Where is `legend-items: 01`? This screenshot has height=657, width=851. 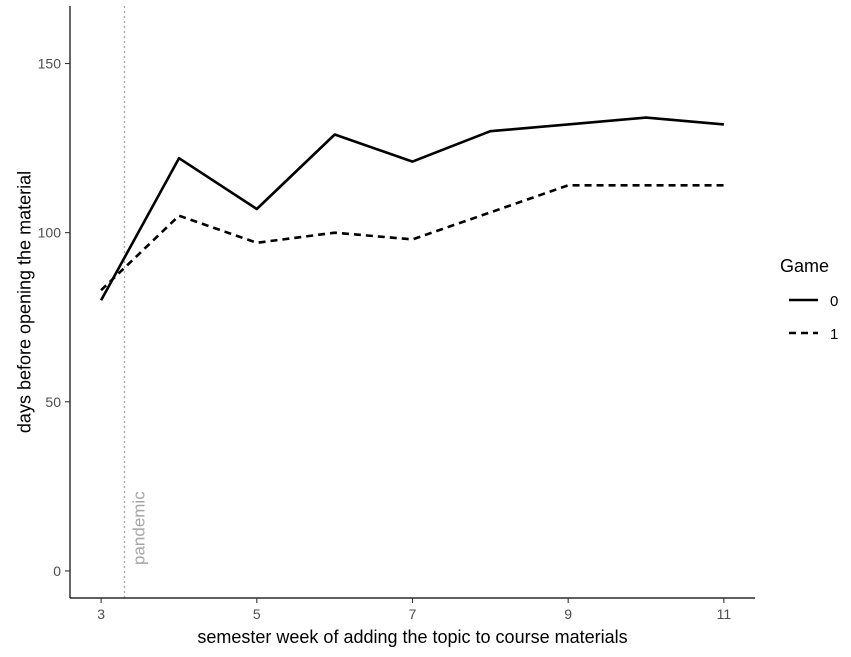
legend-items: 01 is located at coordinates (813, 318).